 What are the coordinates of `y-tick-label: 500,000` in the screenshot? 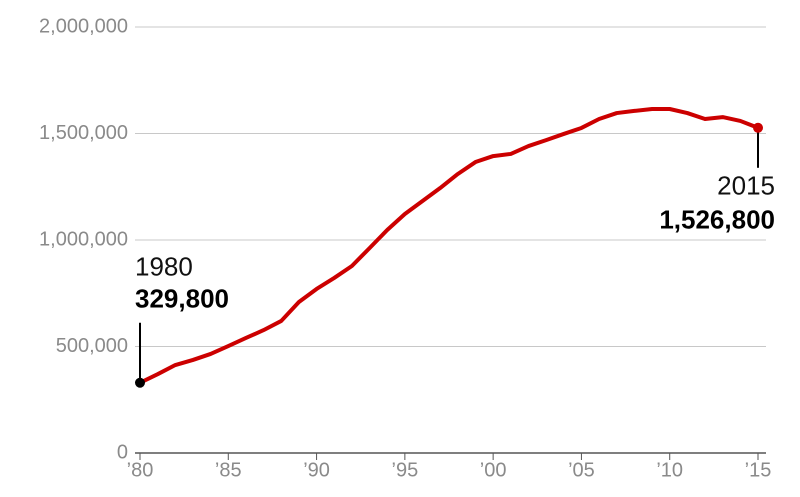 It's located at (92, 346).